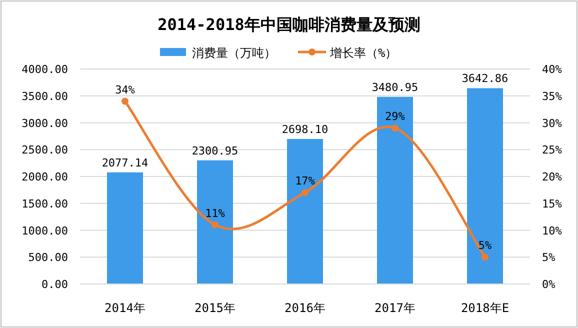 This screenshot has width=578, height=328. What do you see at coordinates (552, 150) in the screenshot?
I see `y2-tick-label: 25%` at bounding box center [552, 150].